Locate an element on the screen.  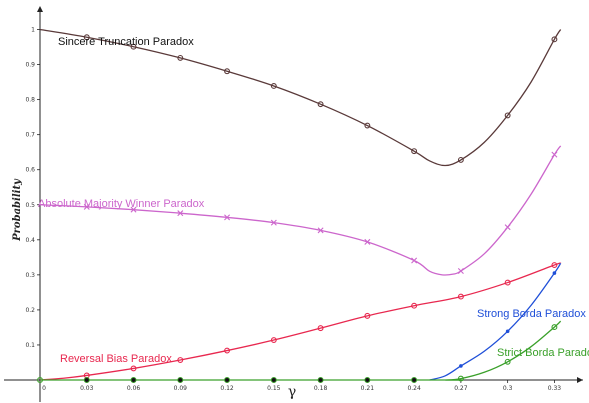
y-tick-label: 0.8 is located at coordinates (30, 100).